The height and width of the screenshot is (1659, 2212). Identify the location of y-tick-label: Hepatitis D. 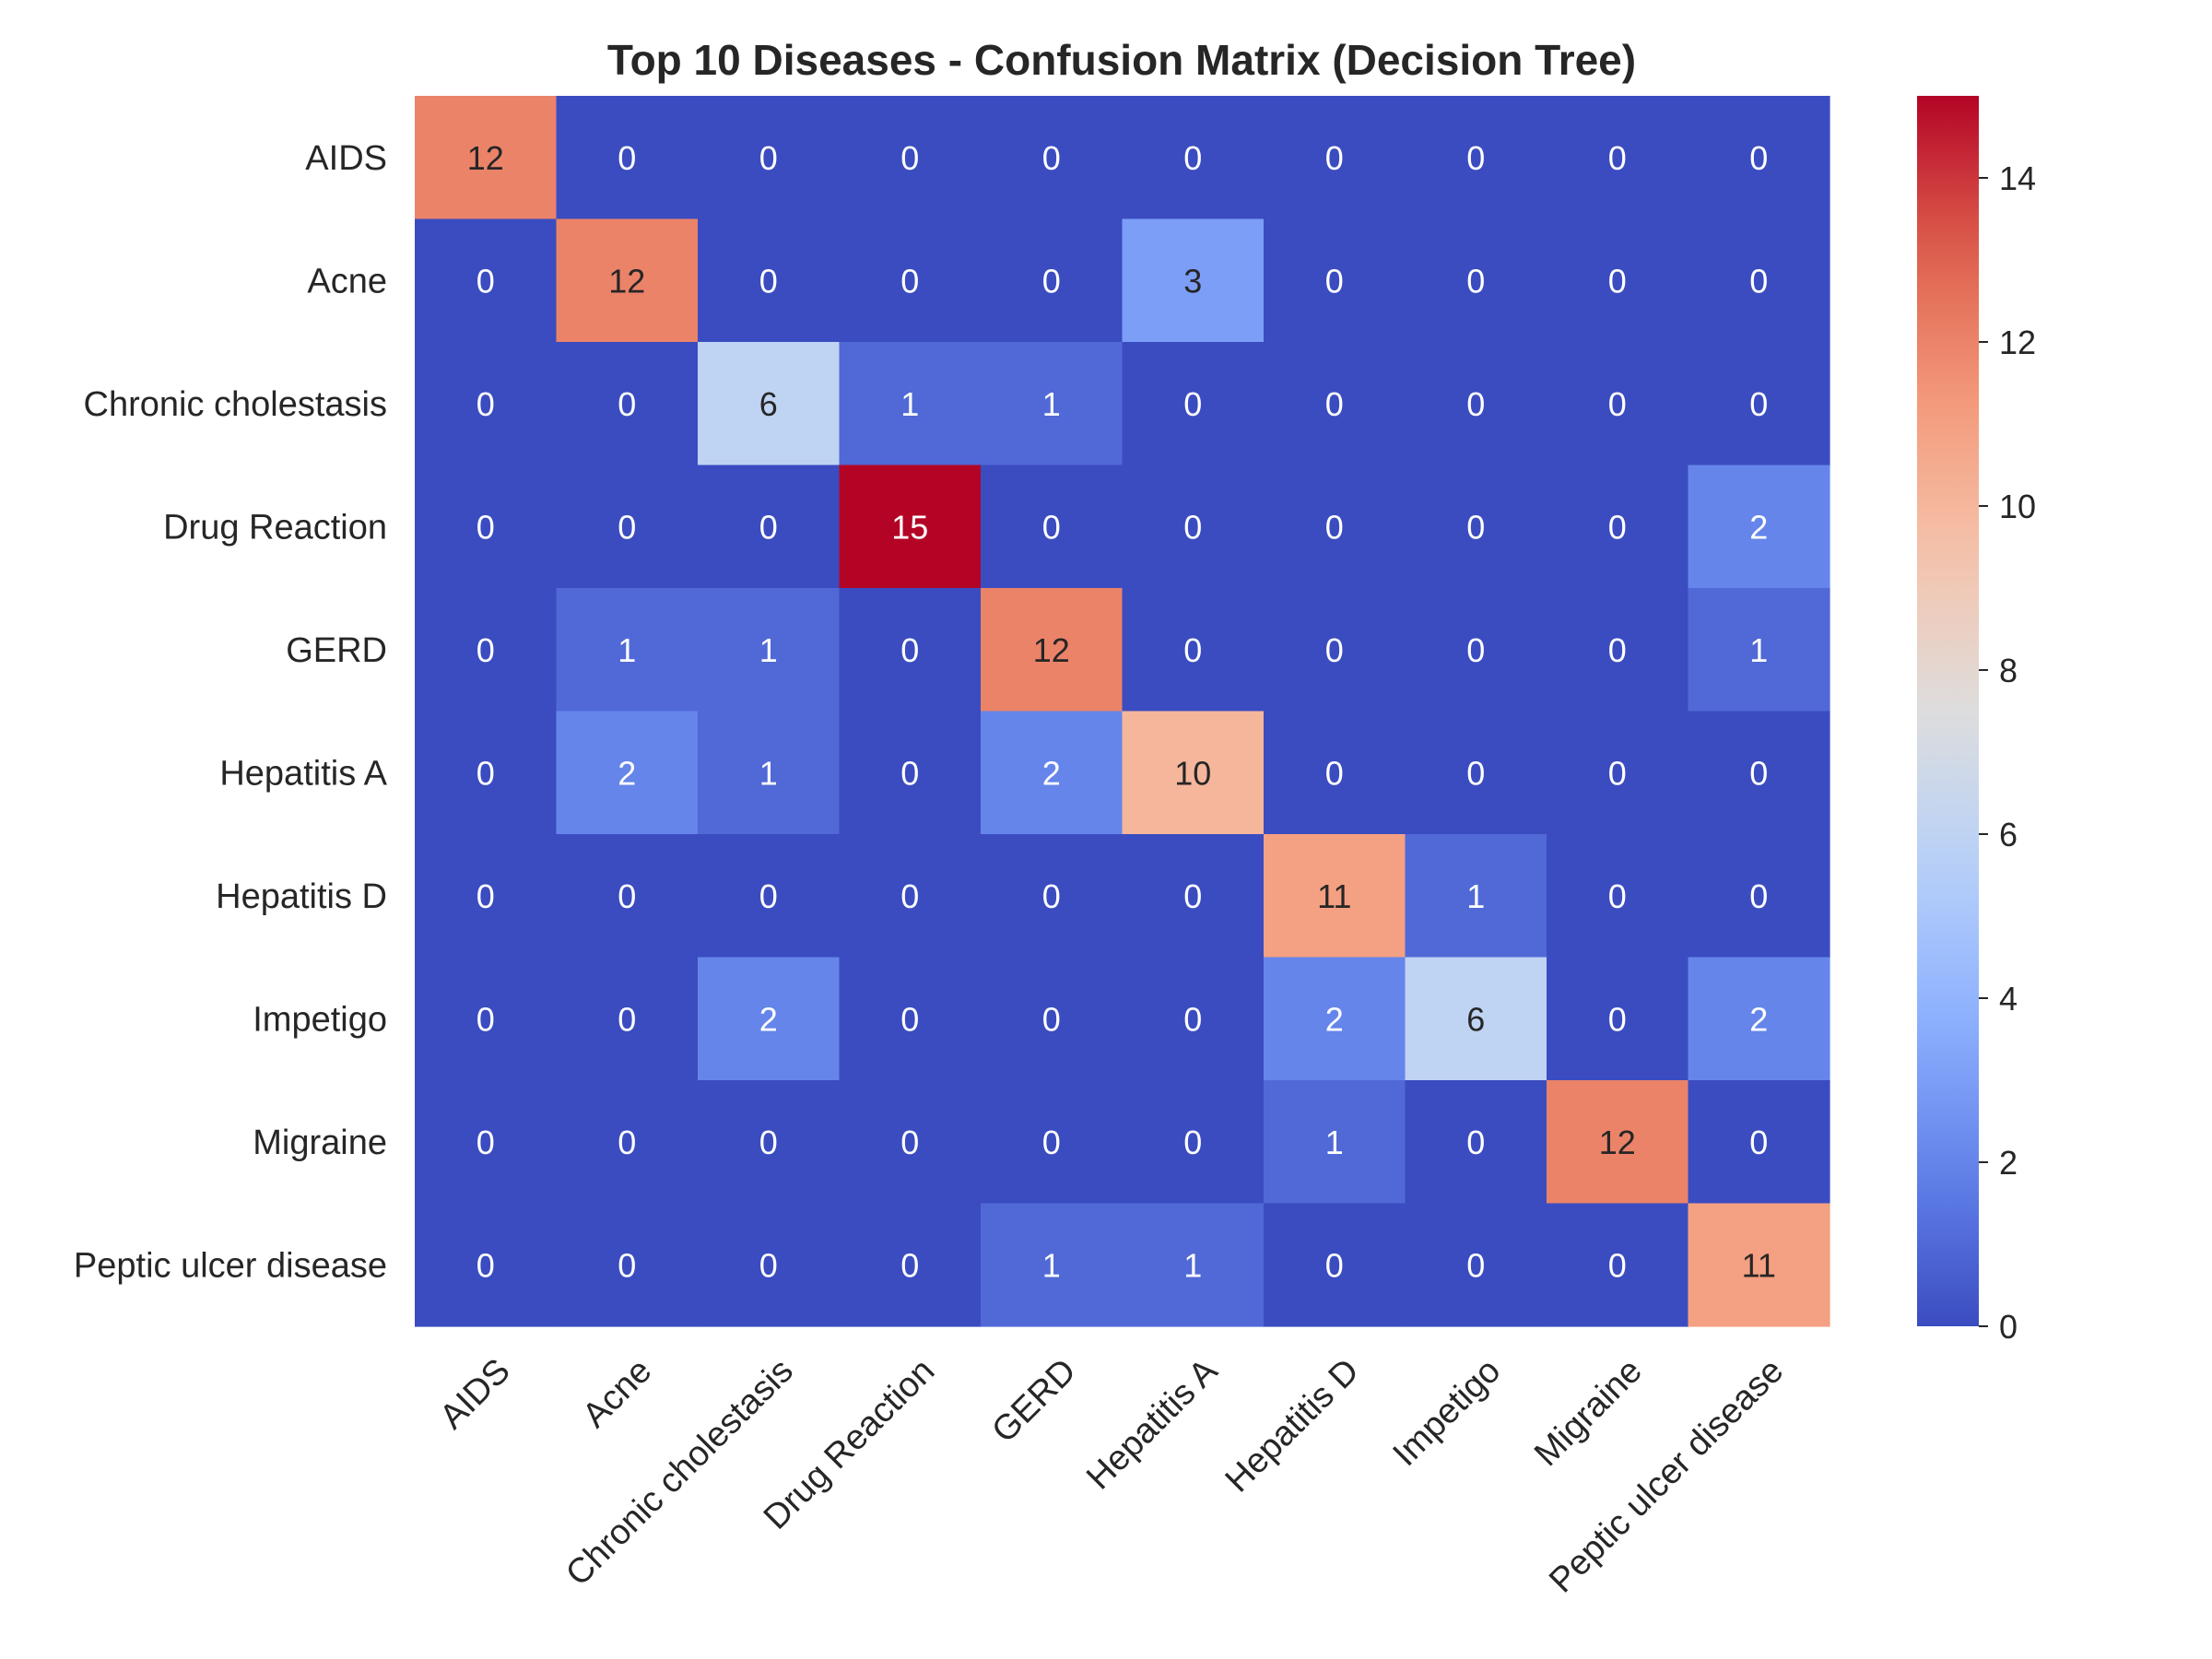
(301, 896).